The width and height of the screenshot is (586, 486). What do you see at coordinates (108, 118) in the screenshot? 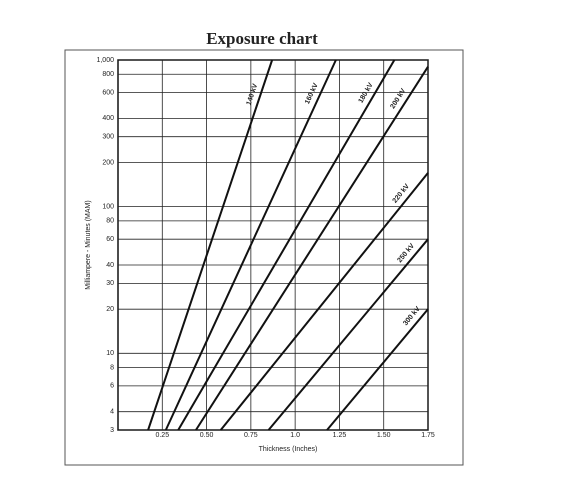
I see `y-tick-label: 400` at bounding box center [108, 118].